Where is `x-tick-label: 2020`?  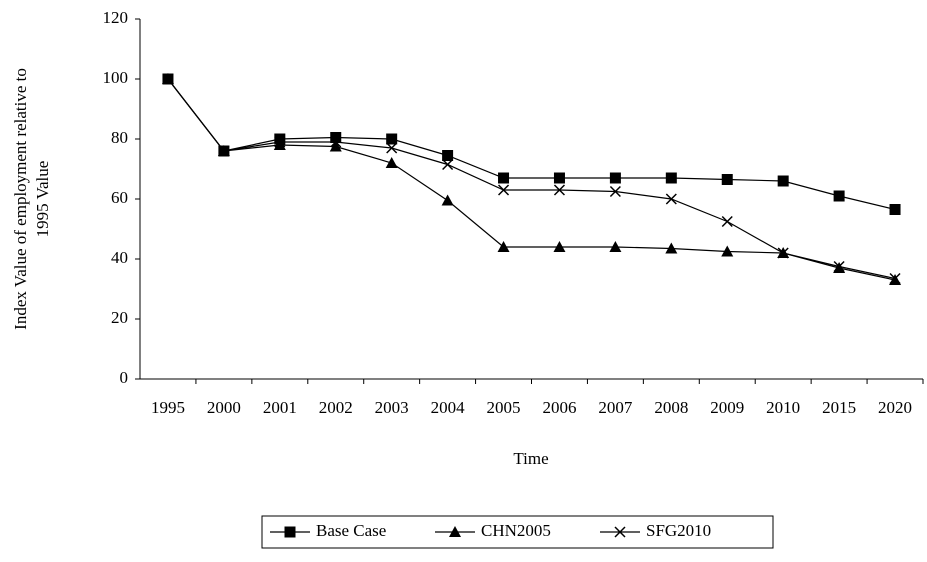 x-tick-label: 2020 is located at coordinates (895, 407).